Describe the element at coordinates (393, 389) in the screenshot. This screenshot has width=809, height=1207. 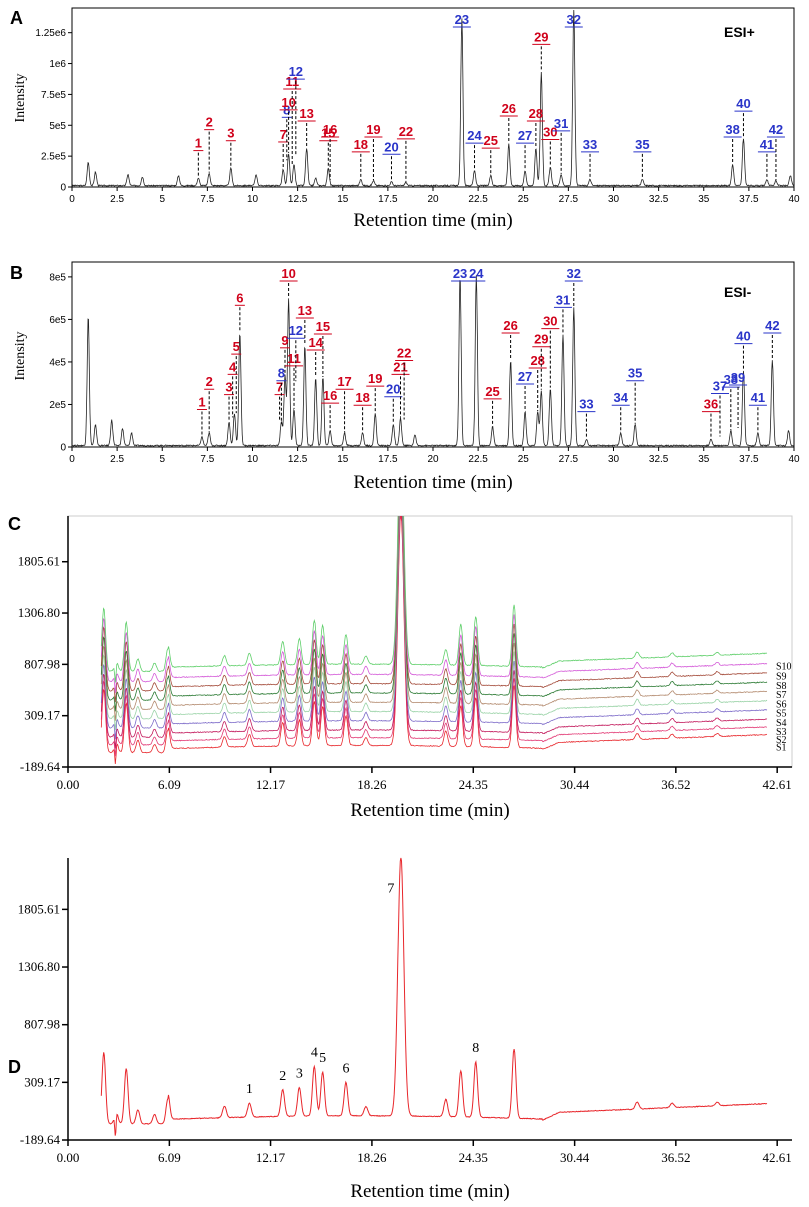
I see `peak-label: 20` at that location.